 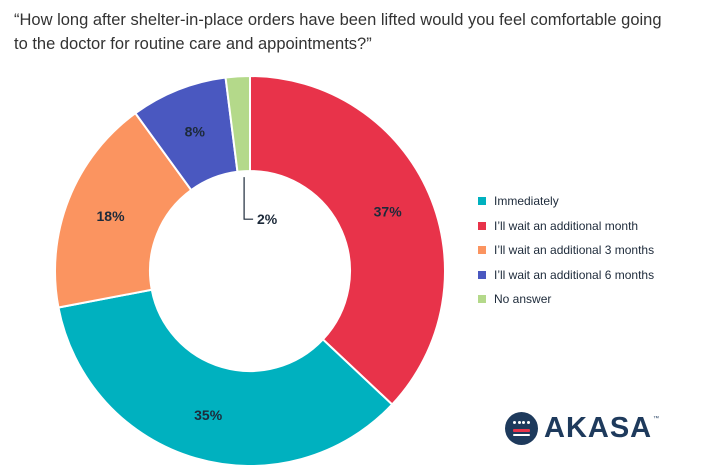 I want to click on donut-slice-i-ll-wait-an-additional-3-months, so click(x=123, y=210).